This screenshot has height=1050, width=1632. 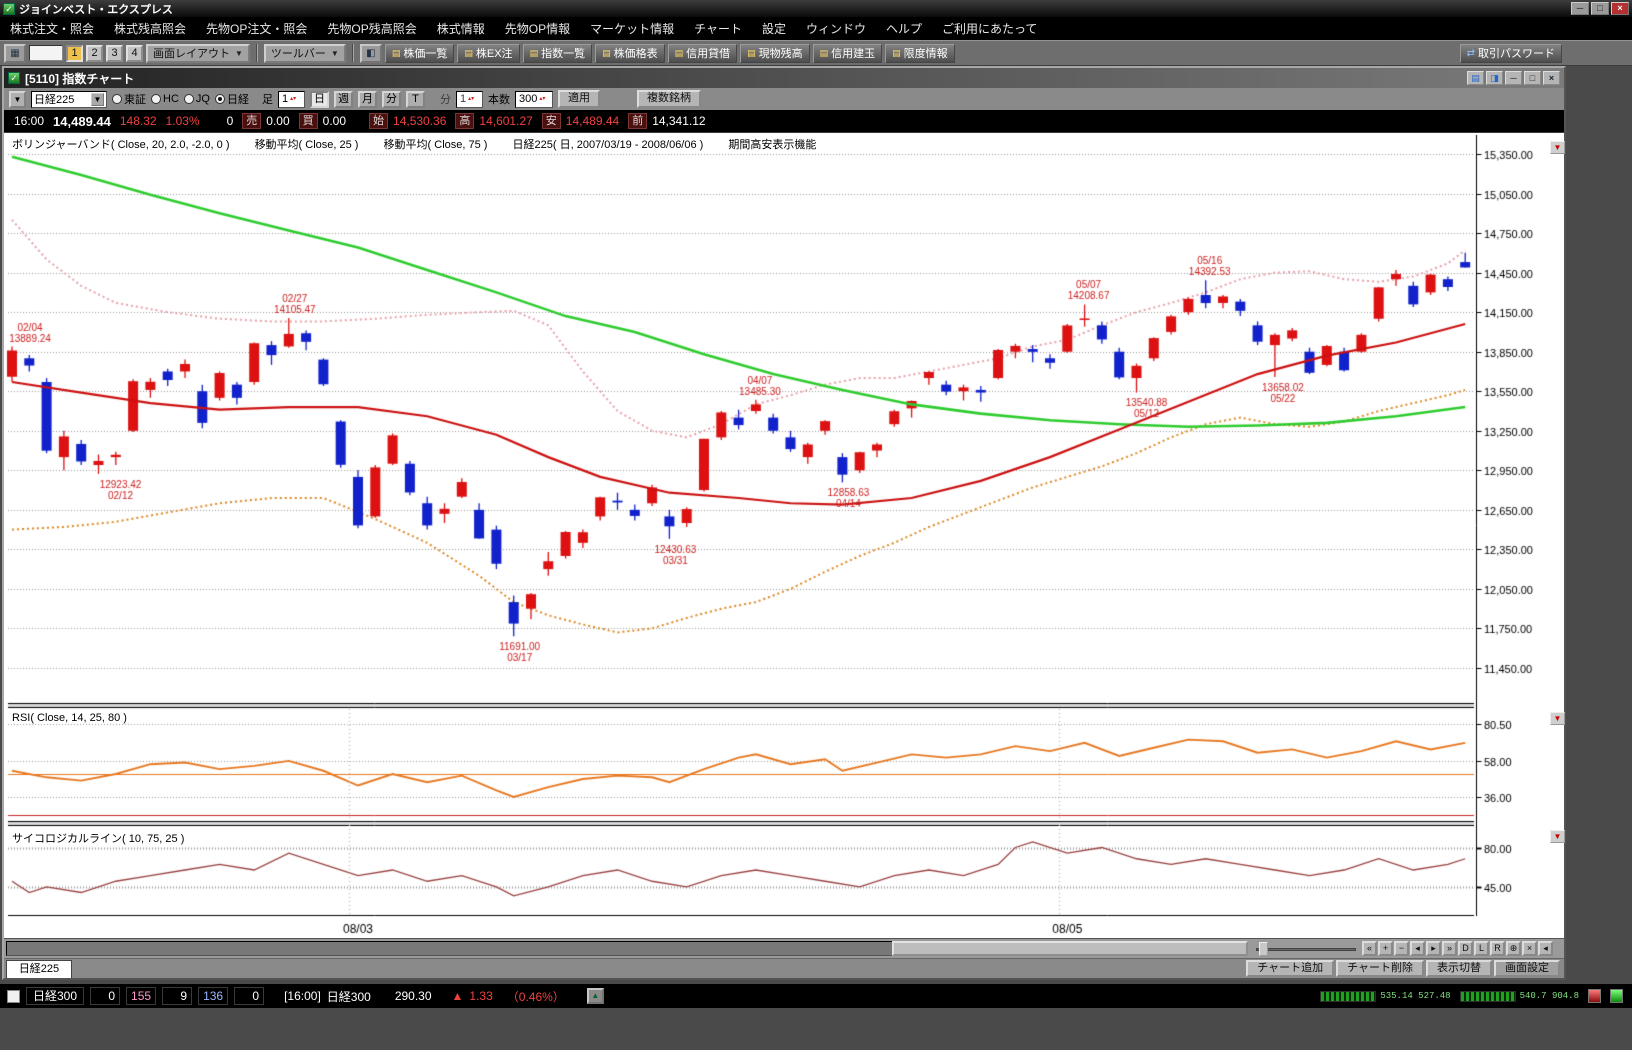 What do you see at coordinates (1263, 949) in the screenshot?
I see `zoom-slider-thumb` at bounding box center [1263, 949].